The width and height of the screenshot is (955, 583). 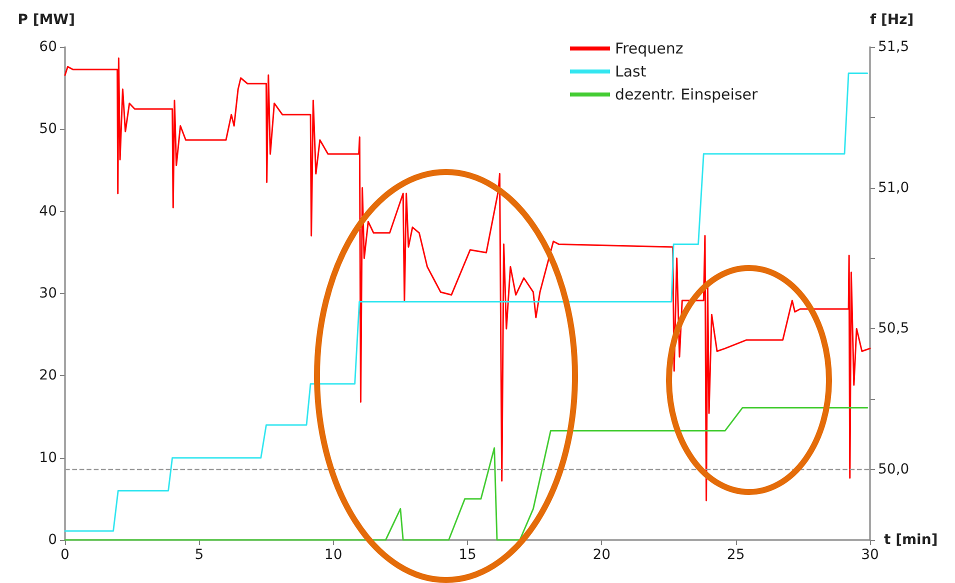 I want to click on y-tick-label: 60, so click(x=48, y=47).